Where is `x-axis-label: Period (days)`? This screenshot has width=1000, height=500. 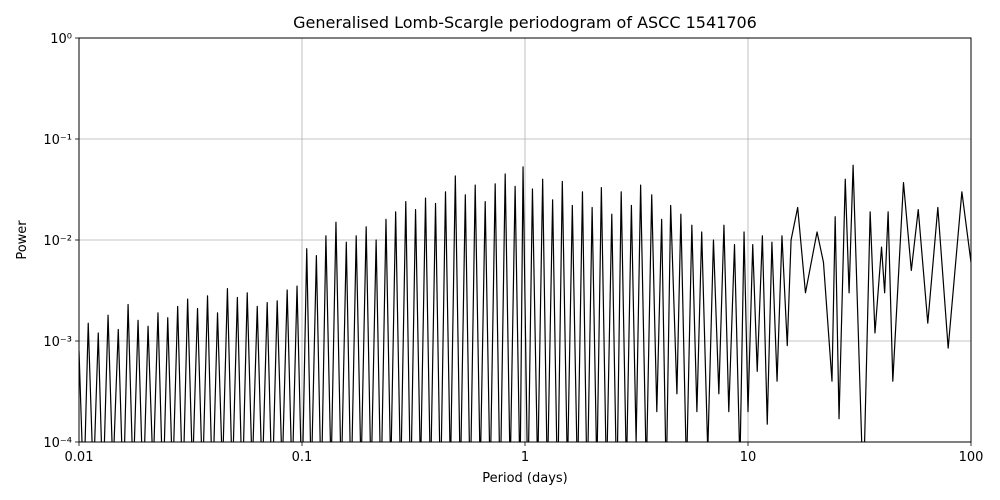 x-axis-label: Period (days) is located at coordinates (525, 478).